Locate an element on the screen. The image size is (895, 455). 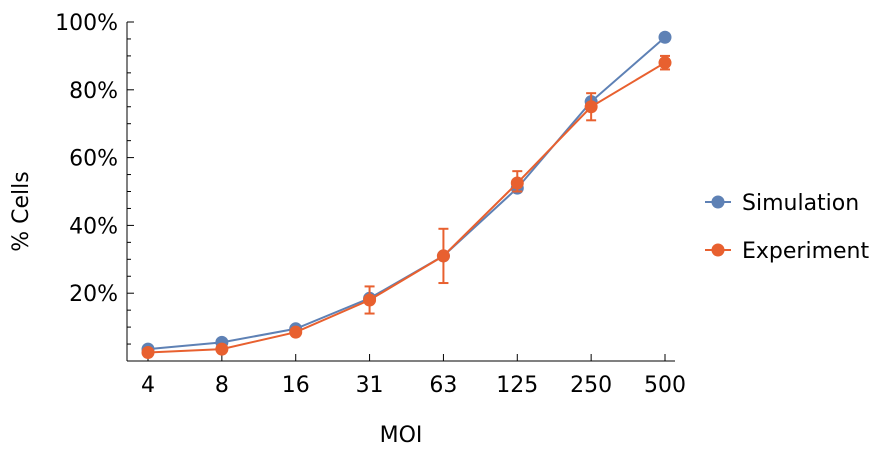
x-tick-label: 500 is located at coordinates (665, 385).